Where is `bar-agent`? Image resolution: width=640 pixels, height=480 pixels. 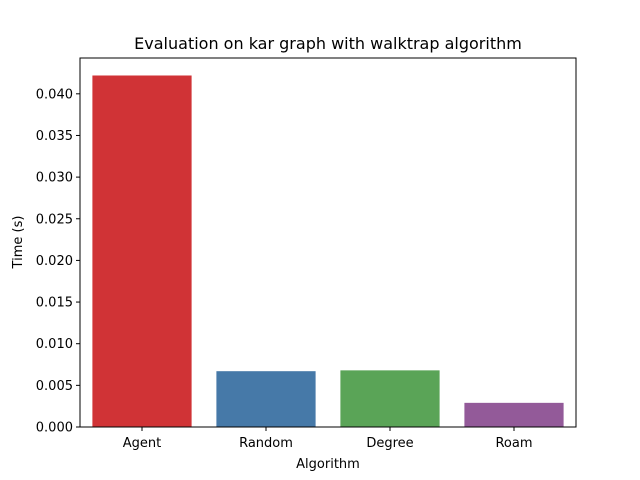 bar-agent is located at coordinates (142, 251).